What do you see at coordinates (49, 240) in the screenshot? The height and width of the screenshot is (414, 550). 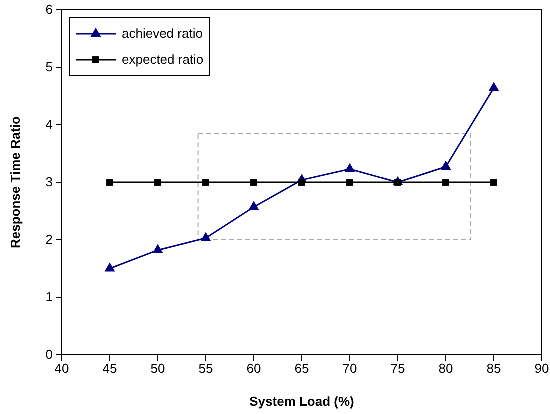 I see `y-tick-label: 2` at bounding box center [49, 240].